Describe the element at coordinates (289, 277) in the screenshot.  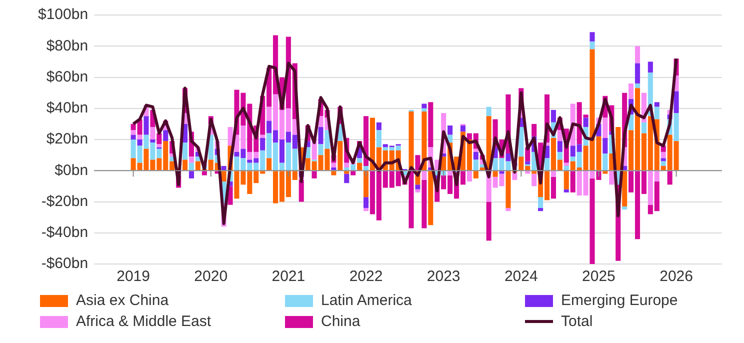
I see `x-tick-label: 2021` at that location.